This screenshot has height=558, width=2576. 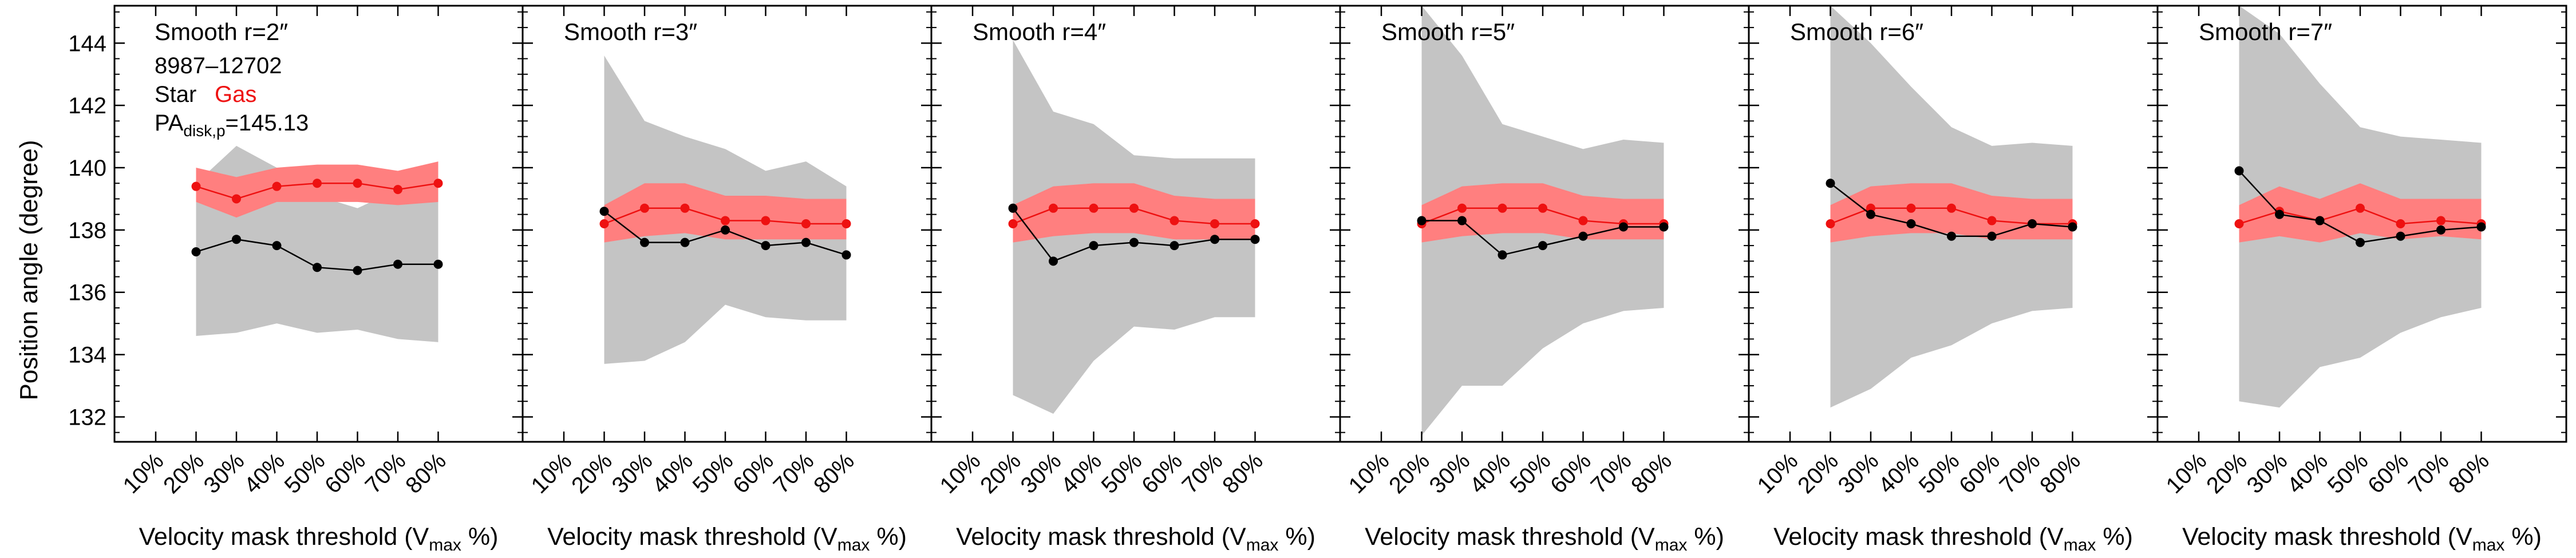 What do you see at coordinates (204, 131) in the screenshot?
I see `pa-sub: disk,p` at bounding box center [204, 131].